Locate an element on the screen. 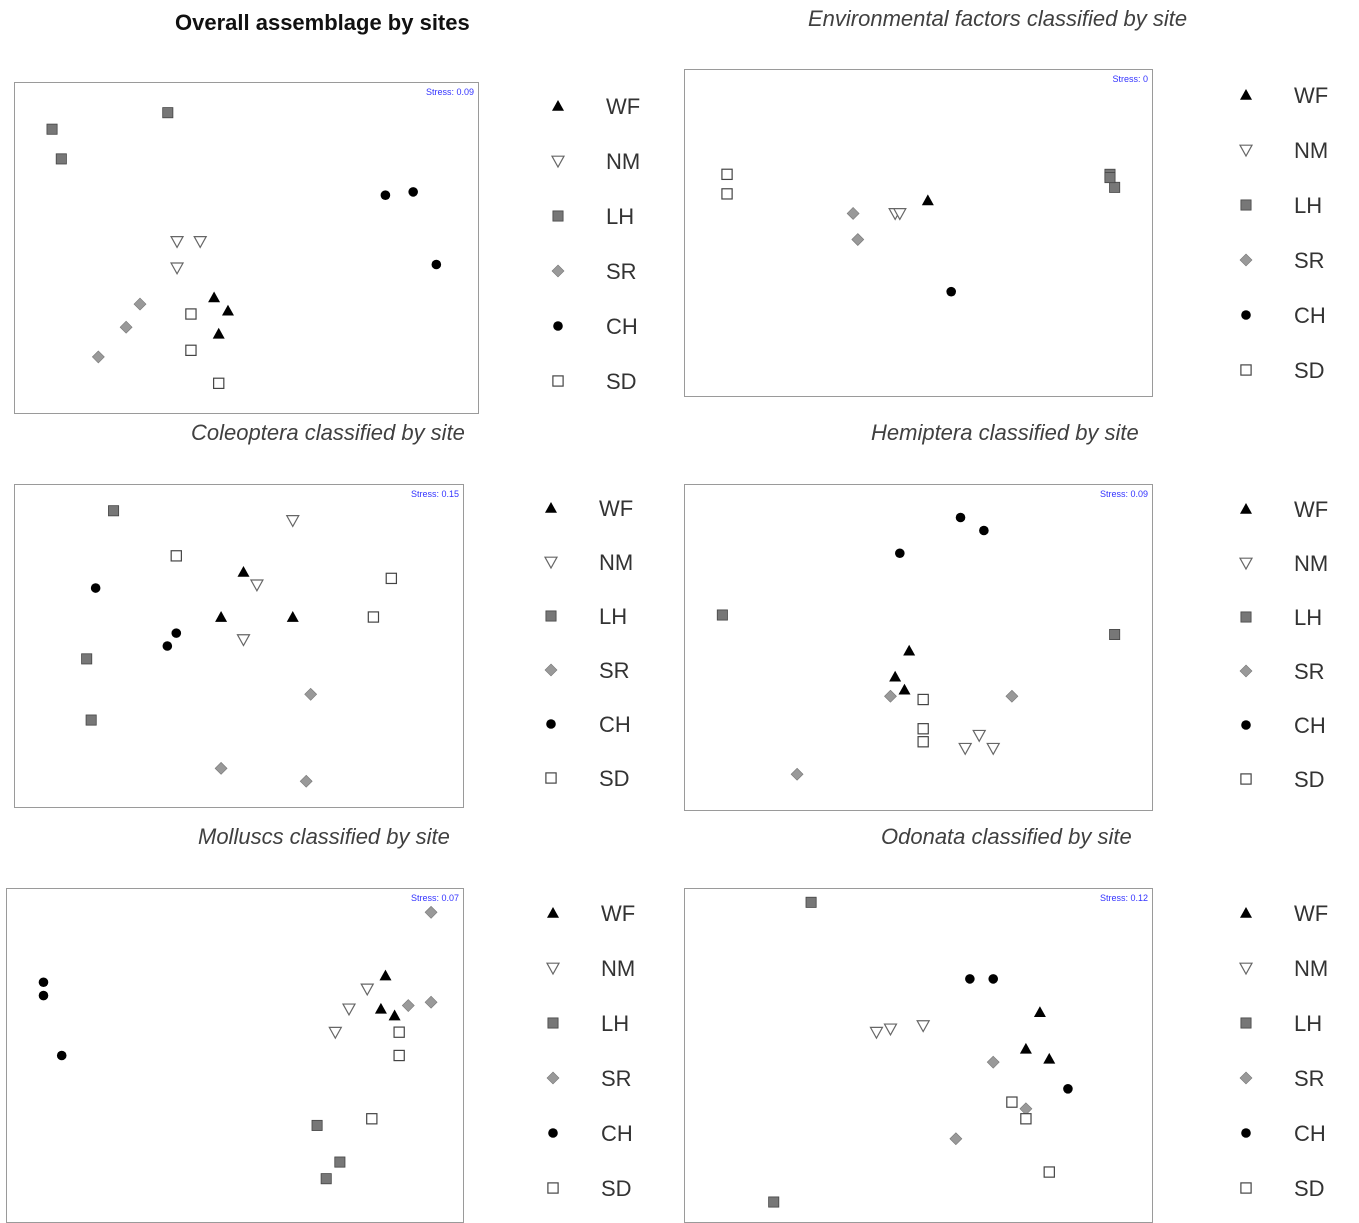  overall-assemblage-title: Overall assemblage by sites is located at coordinates (322, 22).